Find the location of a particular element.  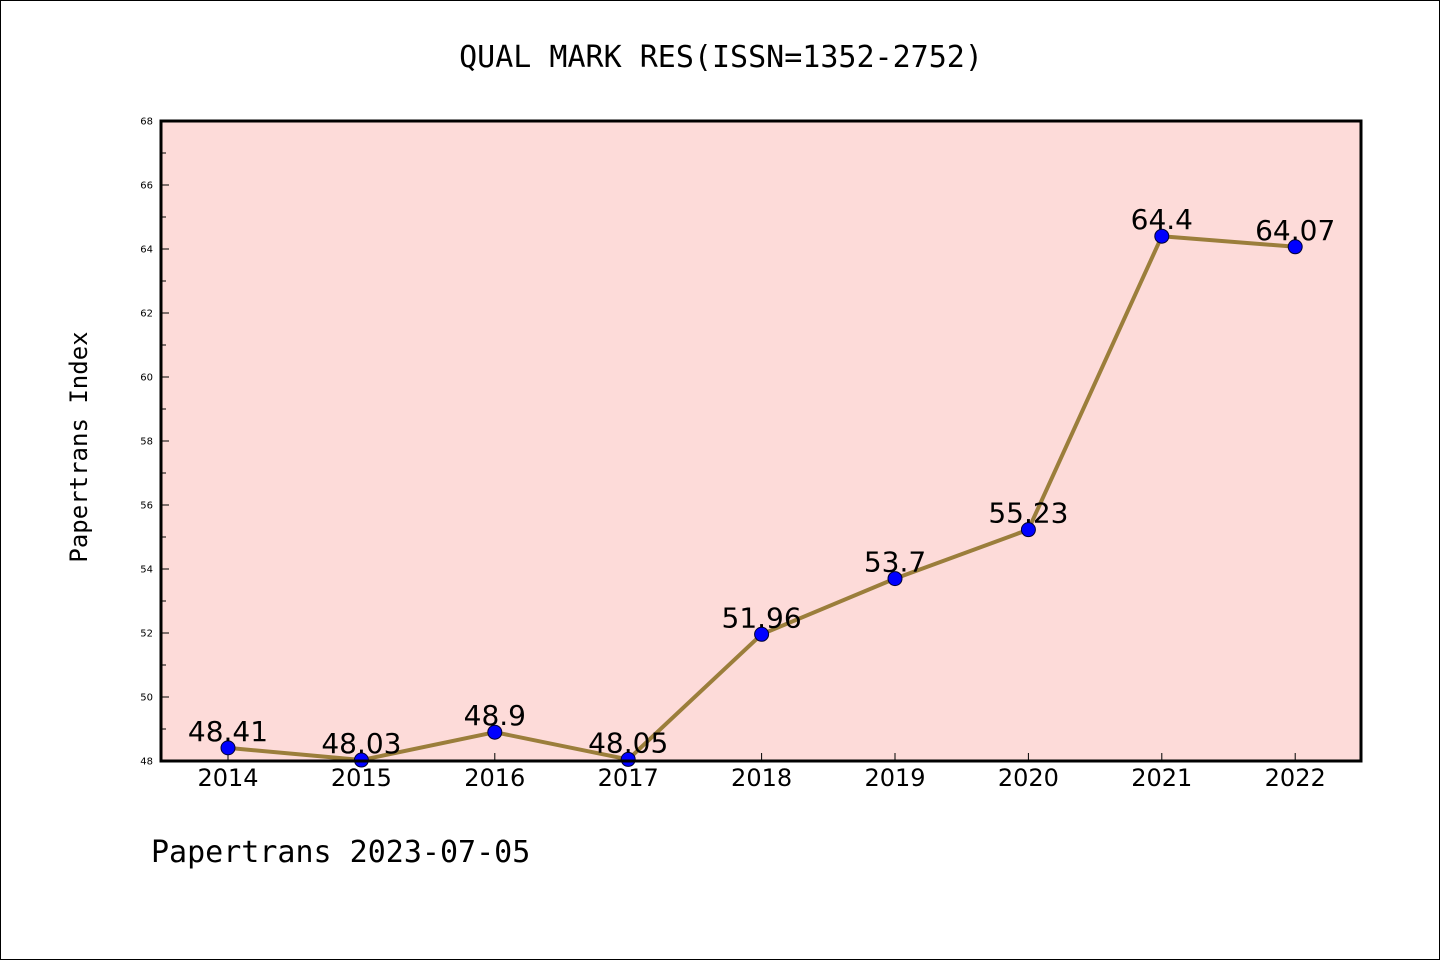

x-tick-label: 2018 is located at coordinates (761, 778).